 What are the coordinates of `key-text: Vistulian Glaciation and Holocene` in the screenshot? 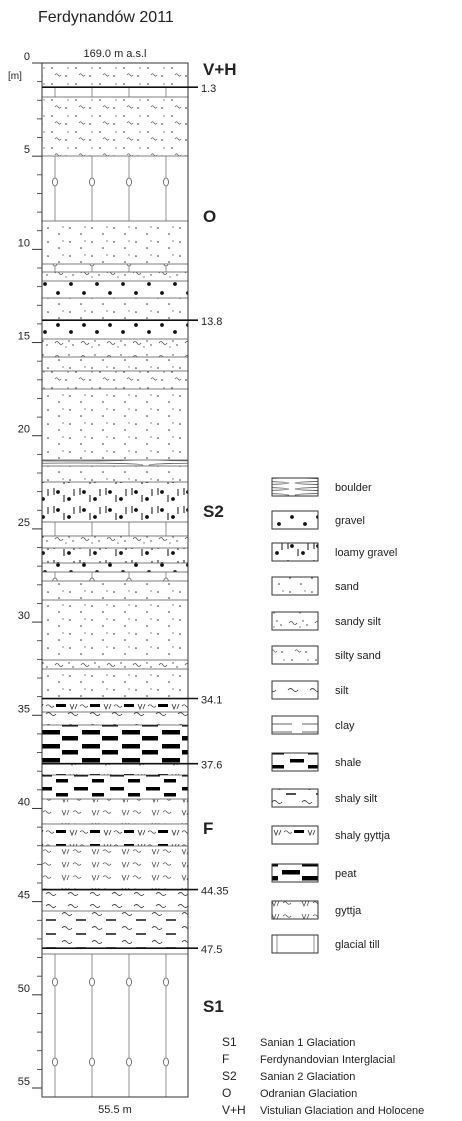 It's located at (342, 1111).